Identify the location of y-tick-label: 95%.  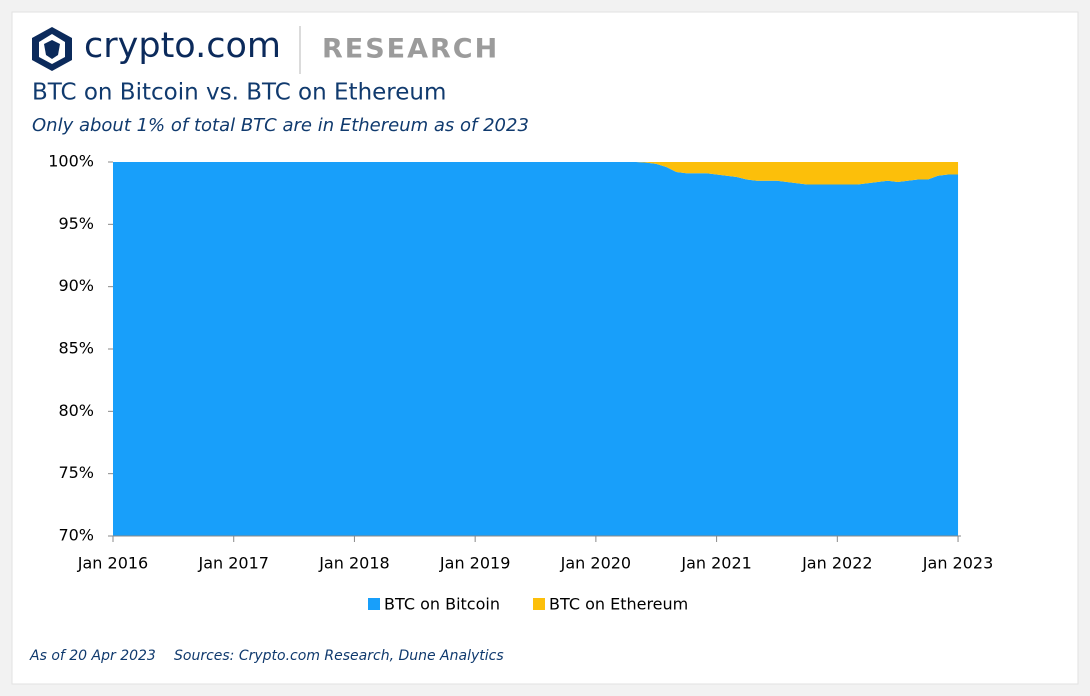
(76, 223).